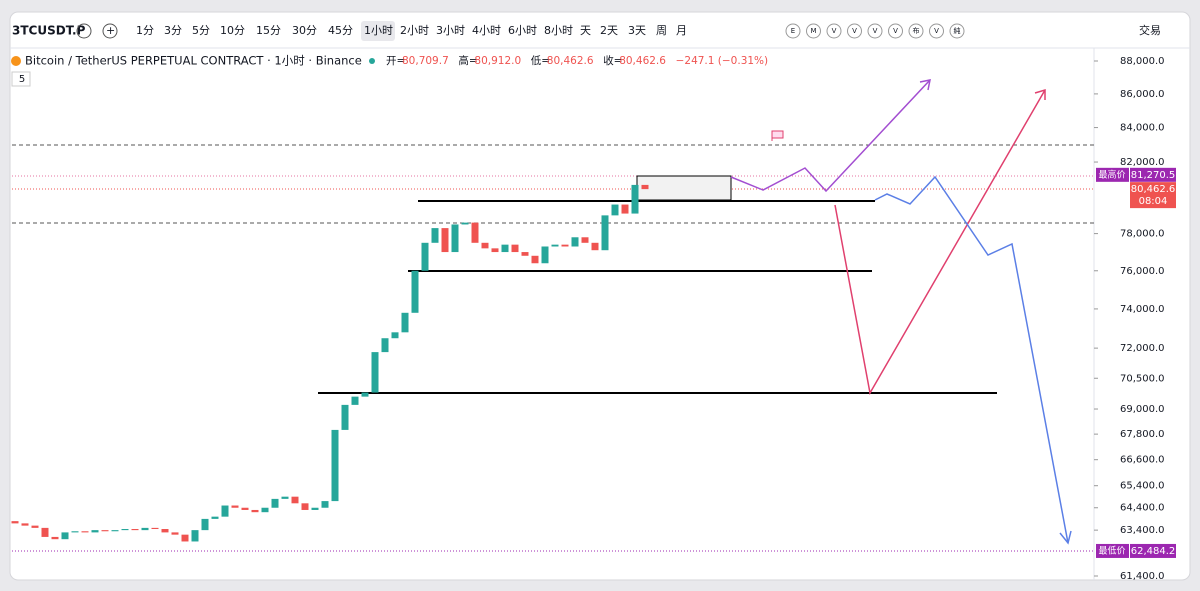 This screenshot has width=1200, height=591. What do you see at coordinates (1142, 162) in the screenshot?
I see `y-tick-label: 82,000.0` at bounding box center [1142, 162].